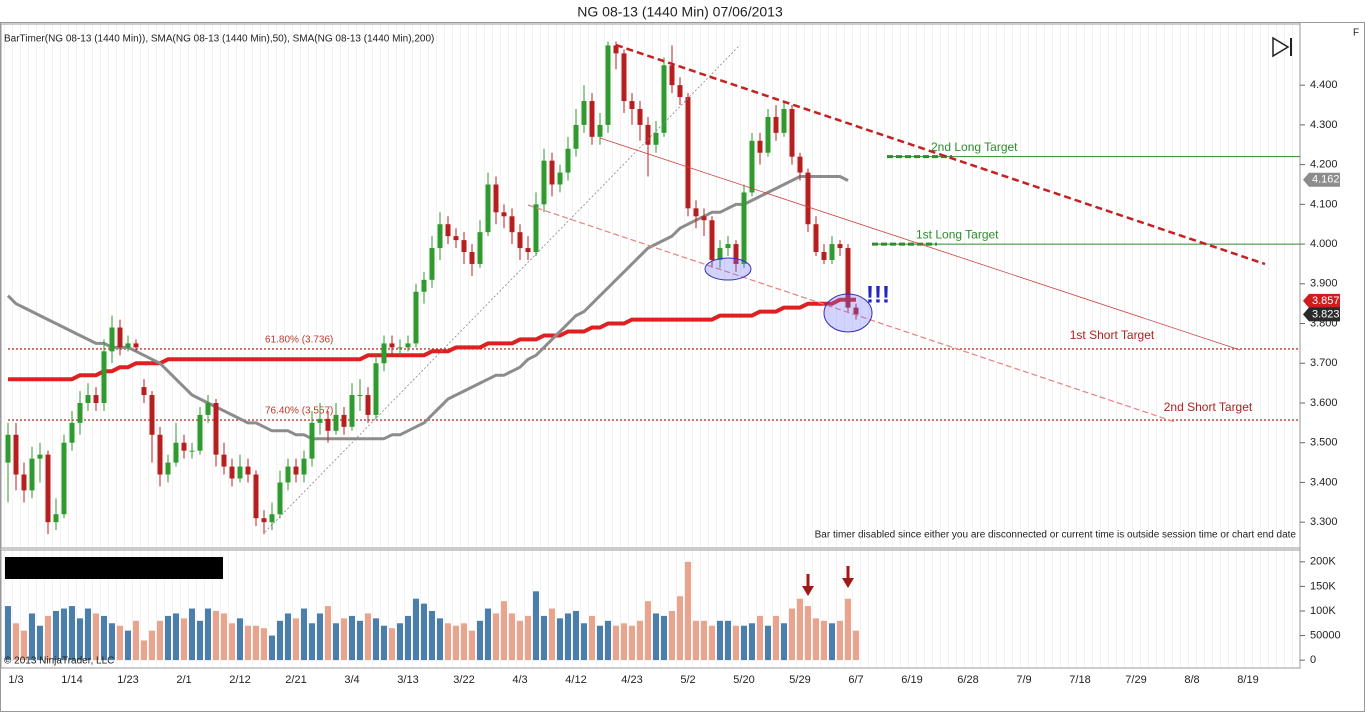 This screenshot has width=1366, height=718. I want to click on x-tick-label: 5/2, so click(687, 680).